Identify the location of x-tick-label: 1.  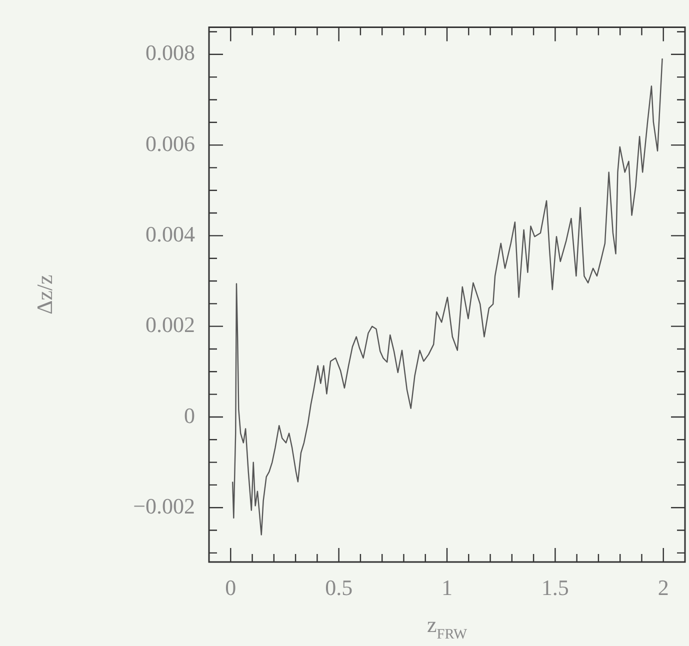
(447, 587).